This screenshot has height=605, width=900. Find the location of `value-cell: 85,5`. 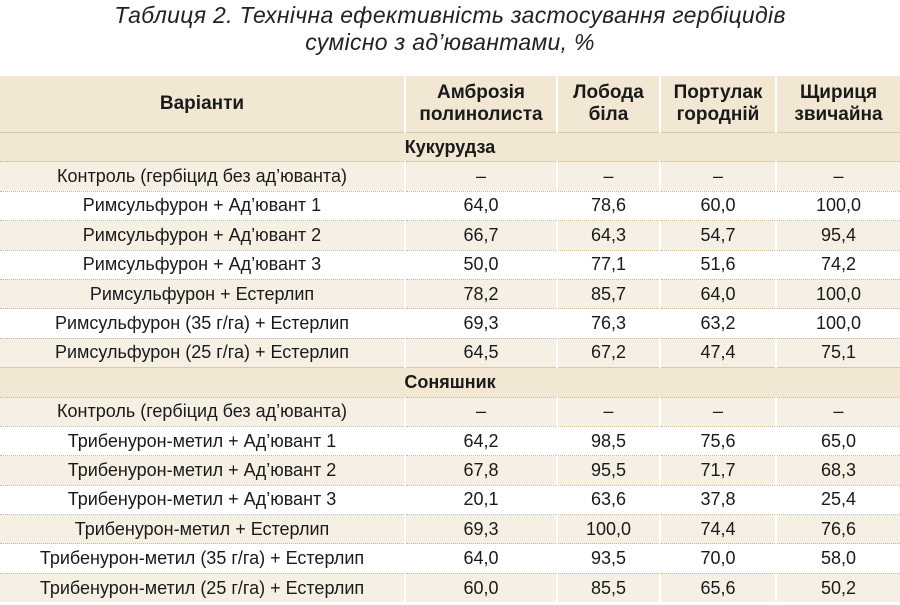

value-cell: 85,5 is located at coordinates (608, 587).